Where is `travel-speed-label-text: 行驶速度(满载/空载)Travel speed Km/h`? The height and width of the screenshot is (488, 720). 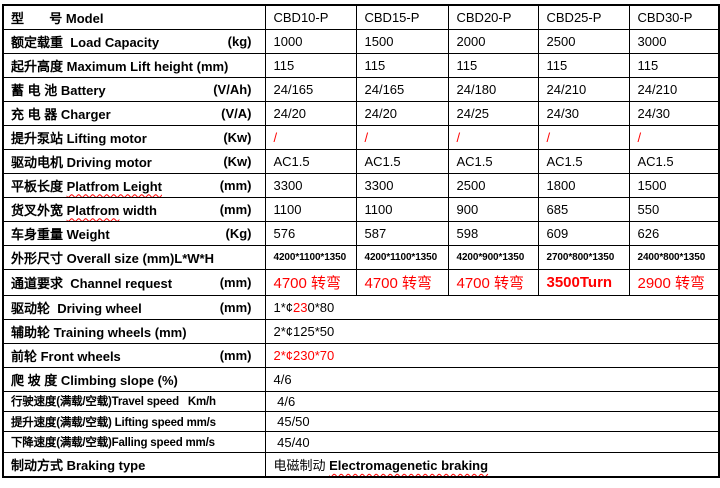 travel-speed-label-text: 行驶速度(满载/空载)Travel speed Km/h is located at coordinates (113, 401).